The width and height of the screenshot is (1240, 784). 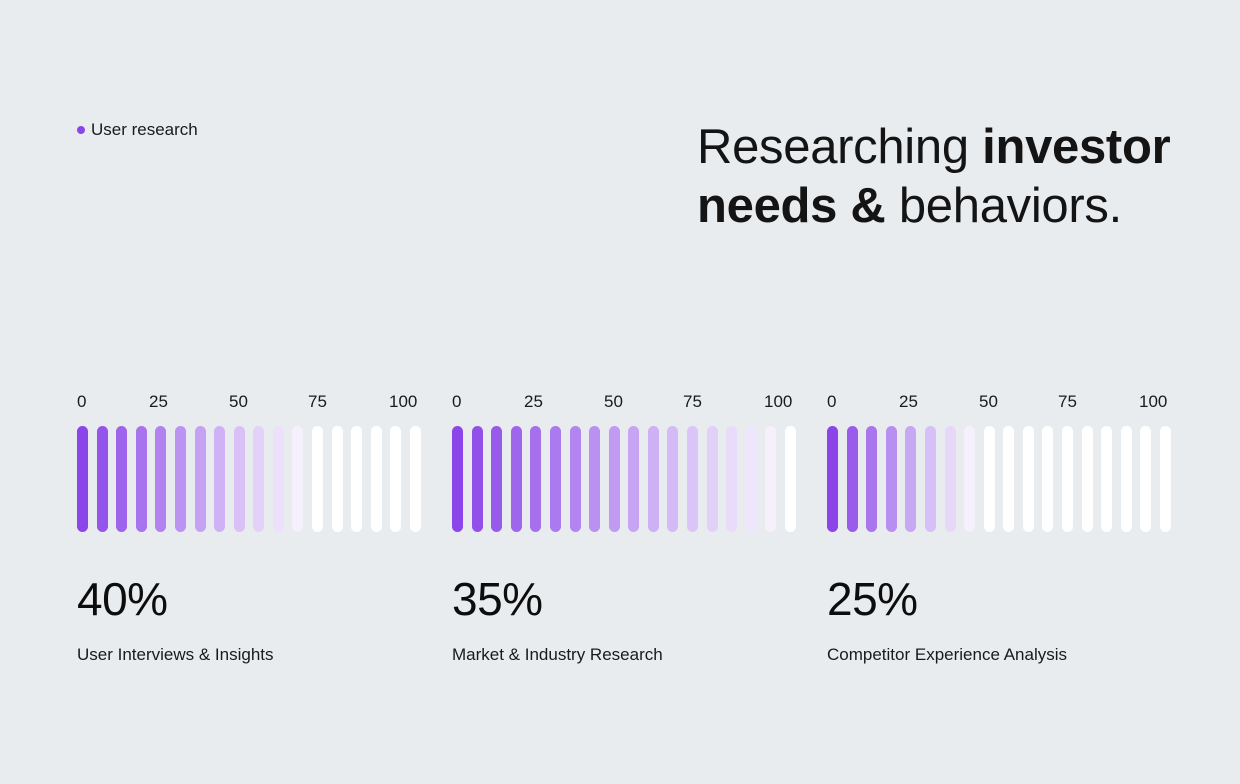 I want to click on chart-label: Competitor Experience Analysis, so click(x=947, y=654).